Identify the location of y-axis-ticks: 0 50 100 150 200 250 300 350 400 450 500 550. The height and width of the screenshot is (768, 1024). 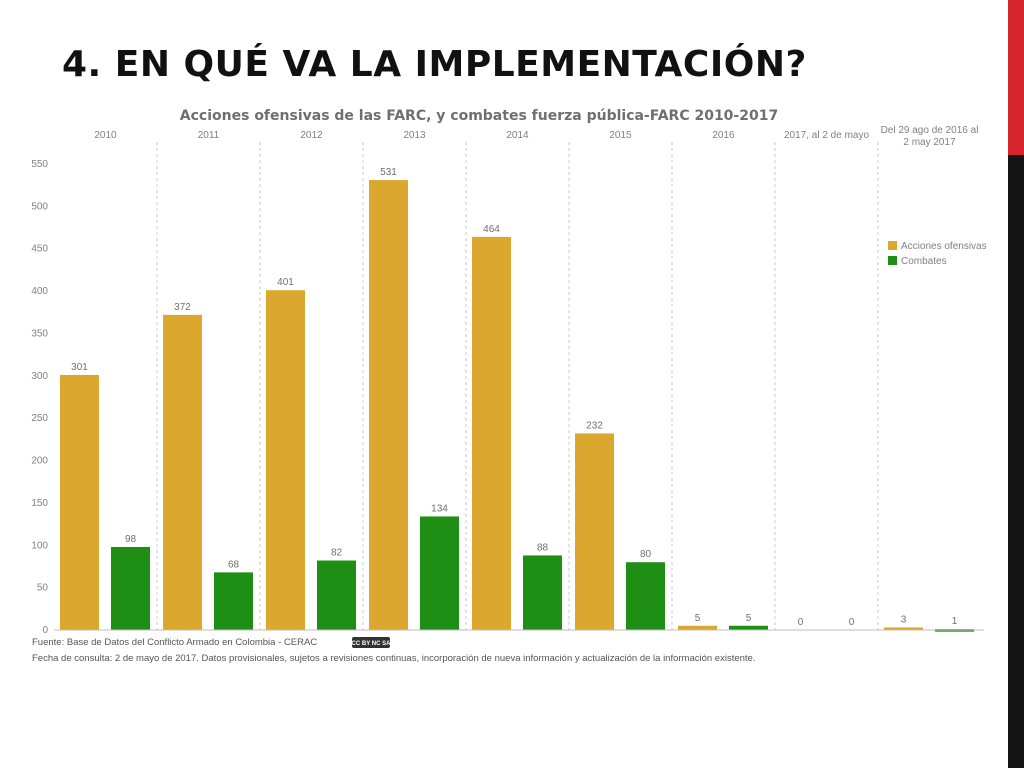
(39, 397).